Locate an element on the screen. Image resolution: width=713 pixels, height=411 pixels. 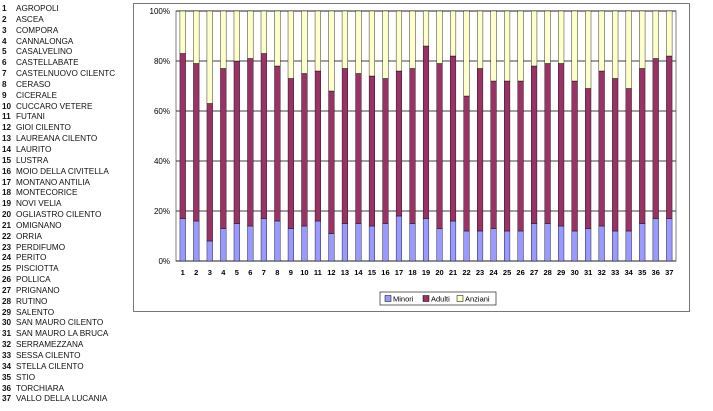
municipality-row: 37 VALLO DELLA LUCANIA is located at coordinates (66, 399).